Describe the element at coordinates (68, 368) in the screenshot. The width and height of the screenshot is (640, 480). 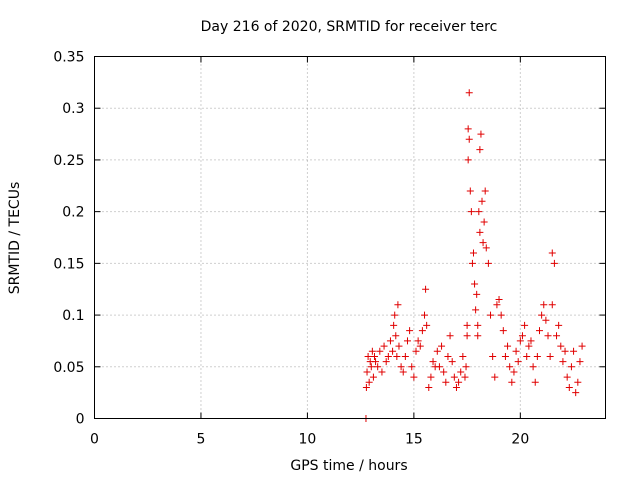
I see `y-tick-label: 0.05` at that location.